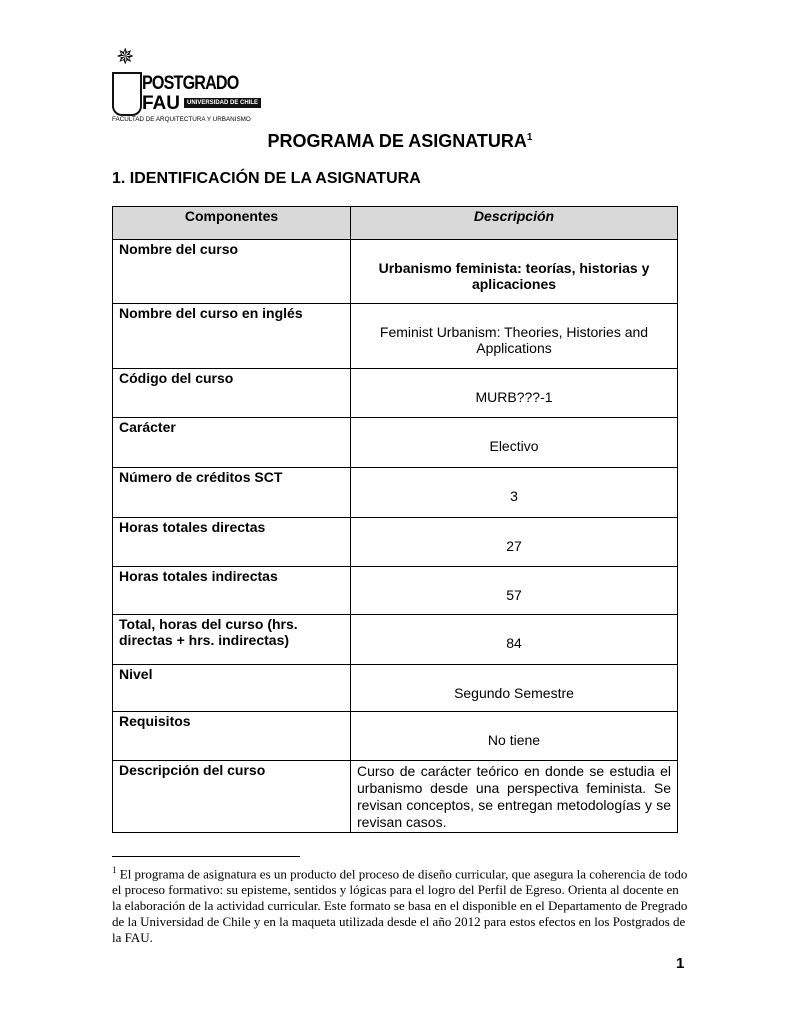 This screenshot has width=800, height=1035. What do you see at coordinates (127, 94) in the screenshot?
I see `crest-icon` at bounding box center [127, 94].